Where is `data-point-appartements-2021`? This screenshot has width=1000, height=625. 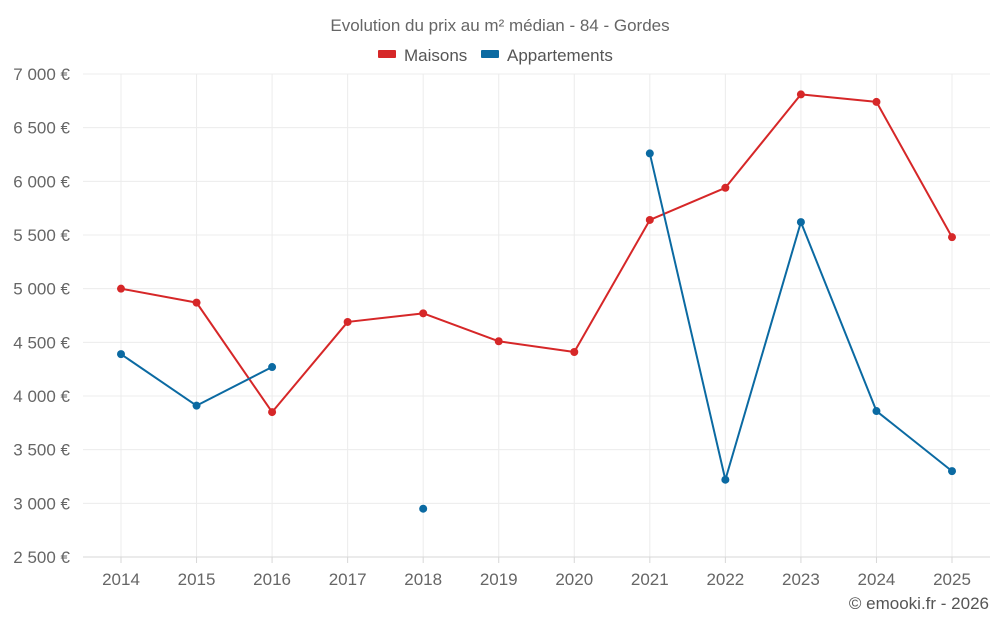
data-point-appartements-2021 is located at coordinates (649, 153).